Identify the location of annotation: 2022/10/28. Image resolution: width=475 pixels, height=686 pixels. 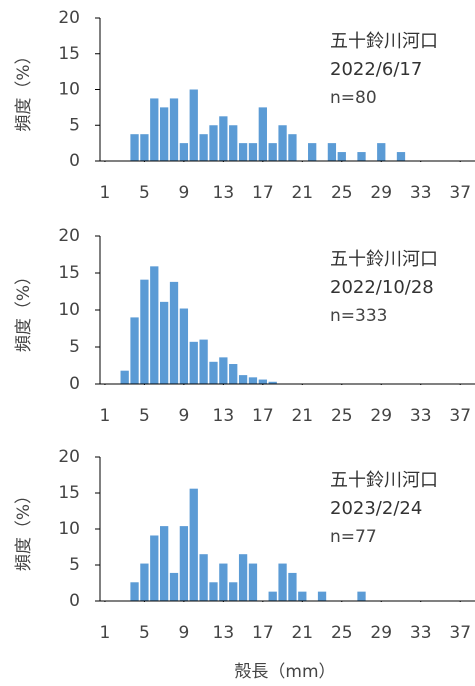
(382, 287).